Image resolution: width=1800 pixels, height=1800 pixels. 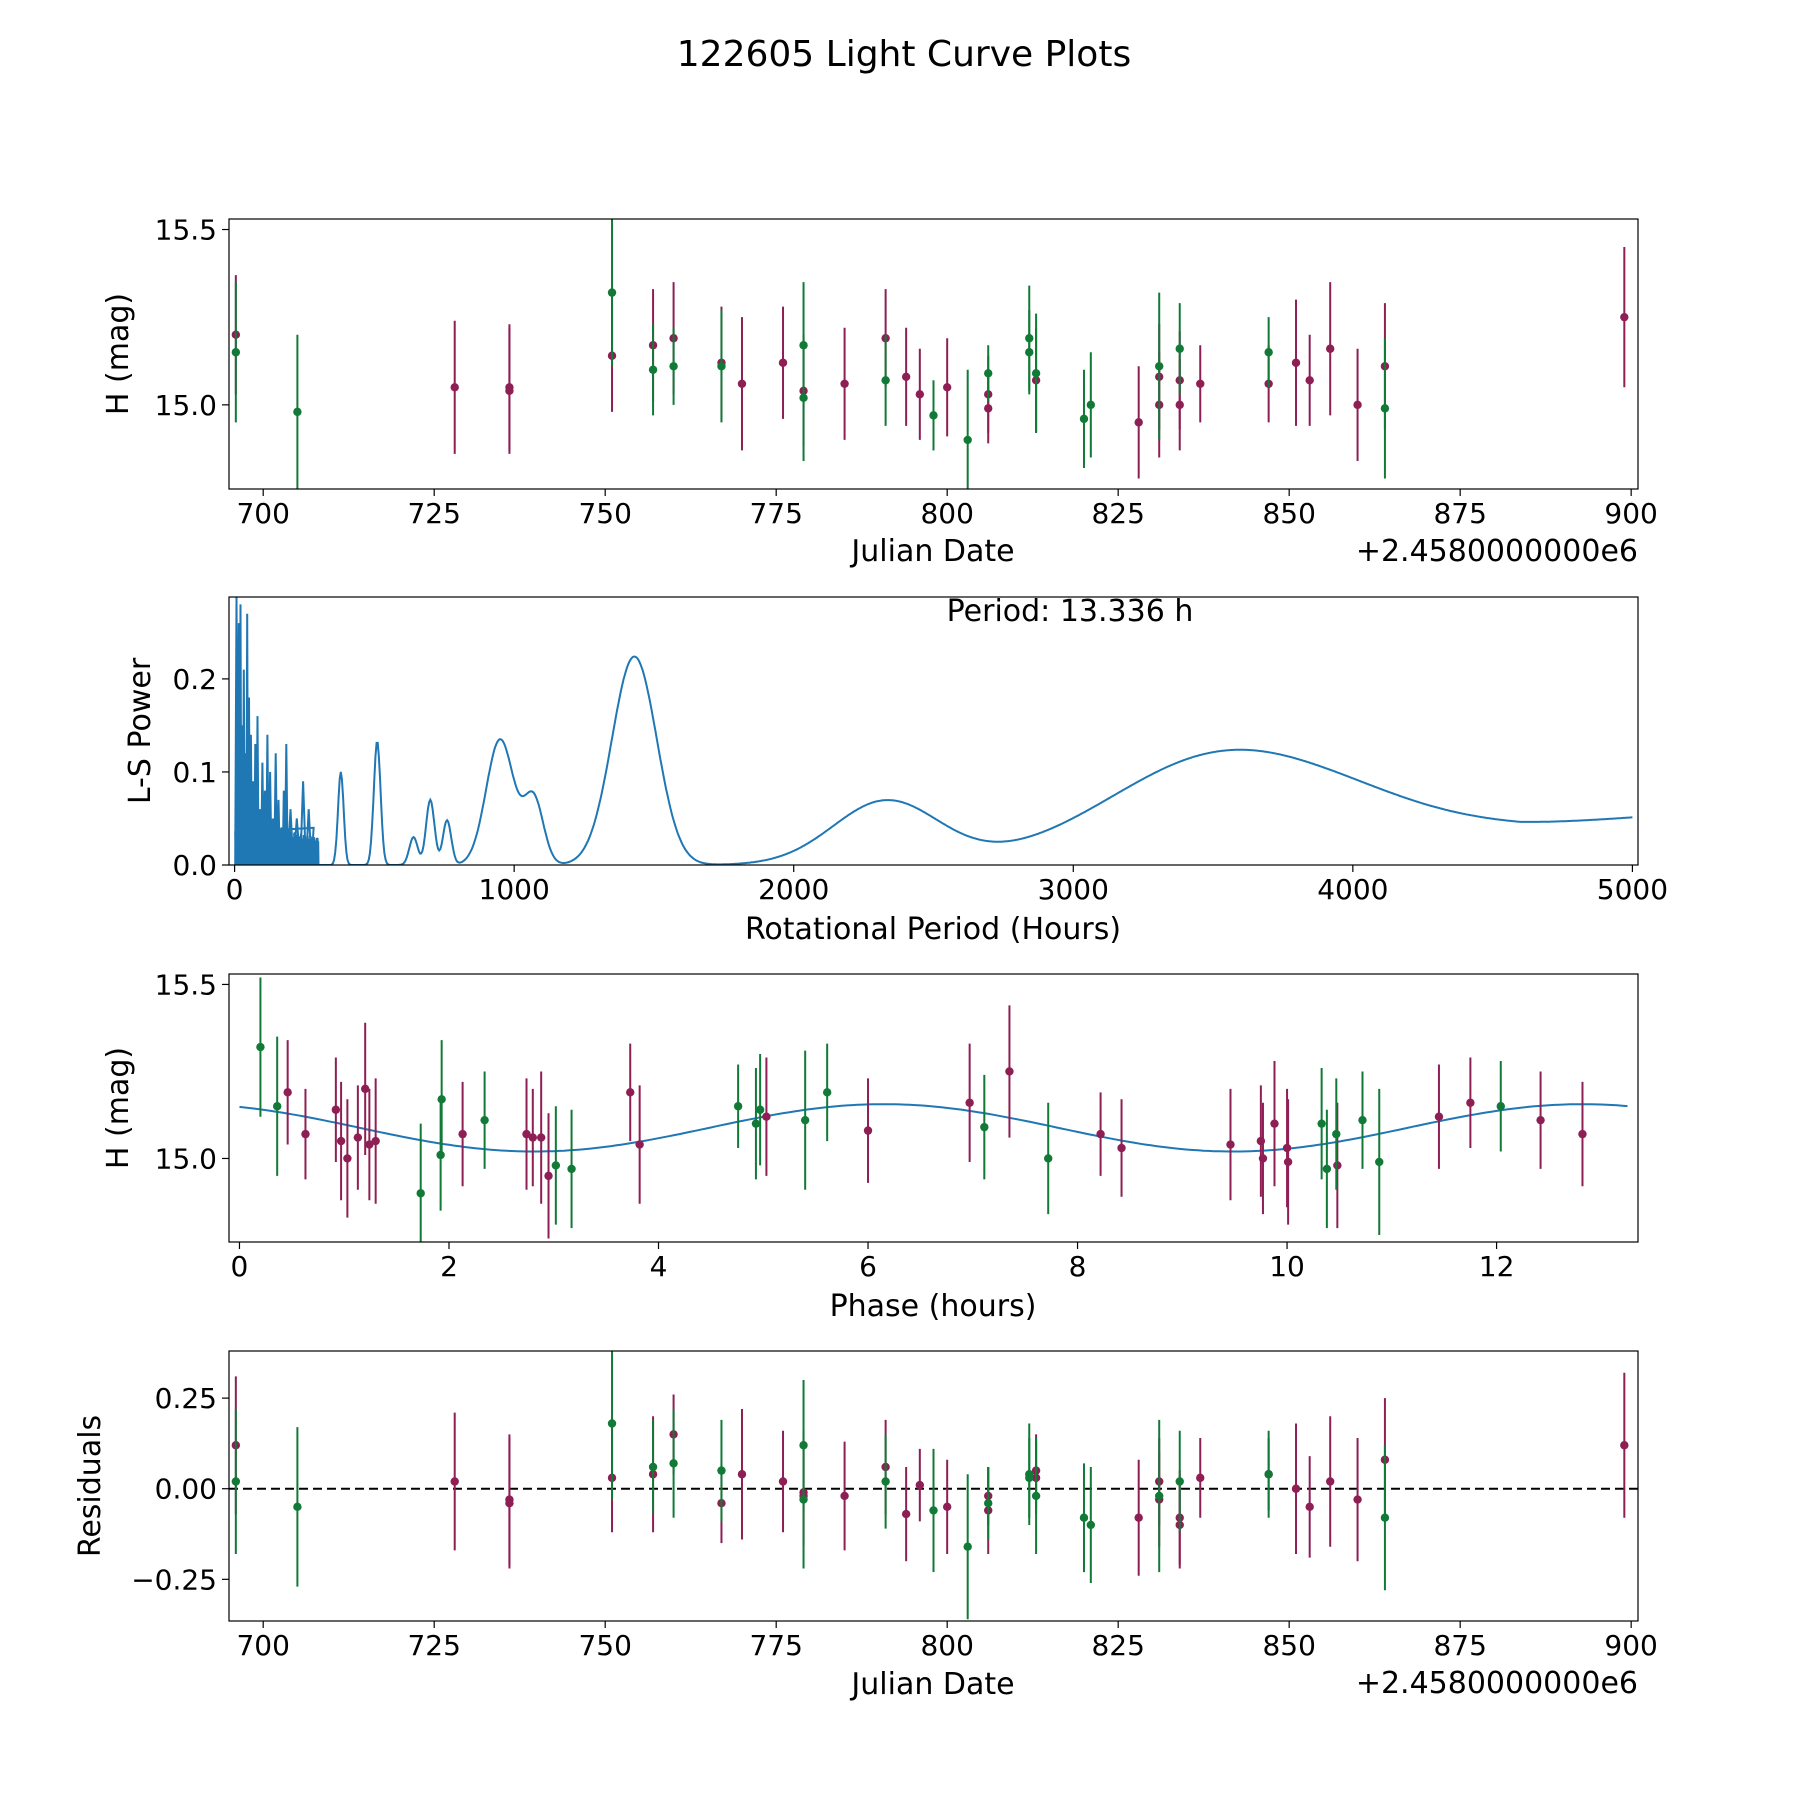 What do you see at coordinates (118, 354) in the screenshot?
I see `light-curve-ylabel: H (mag)` at bounding box center [118, 354].